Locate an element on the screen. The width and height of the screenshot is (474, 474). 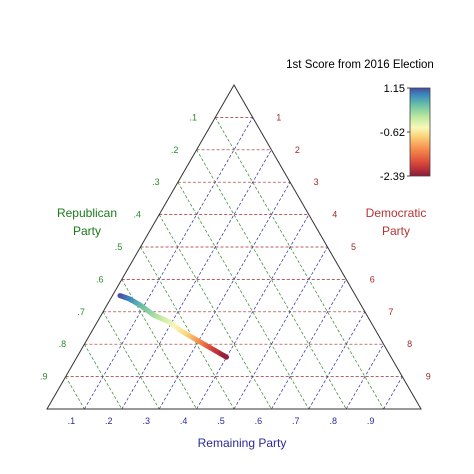
remaining-tick-label: .8 is located at coordinates (333, 421).